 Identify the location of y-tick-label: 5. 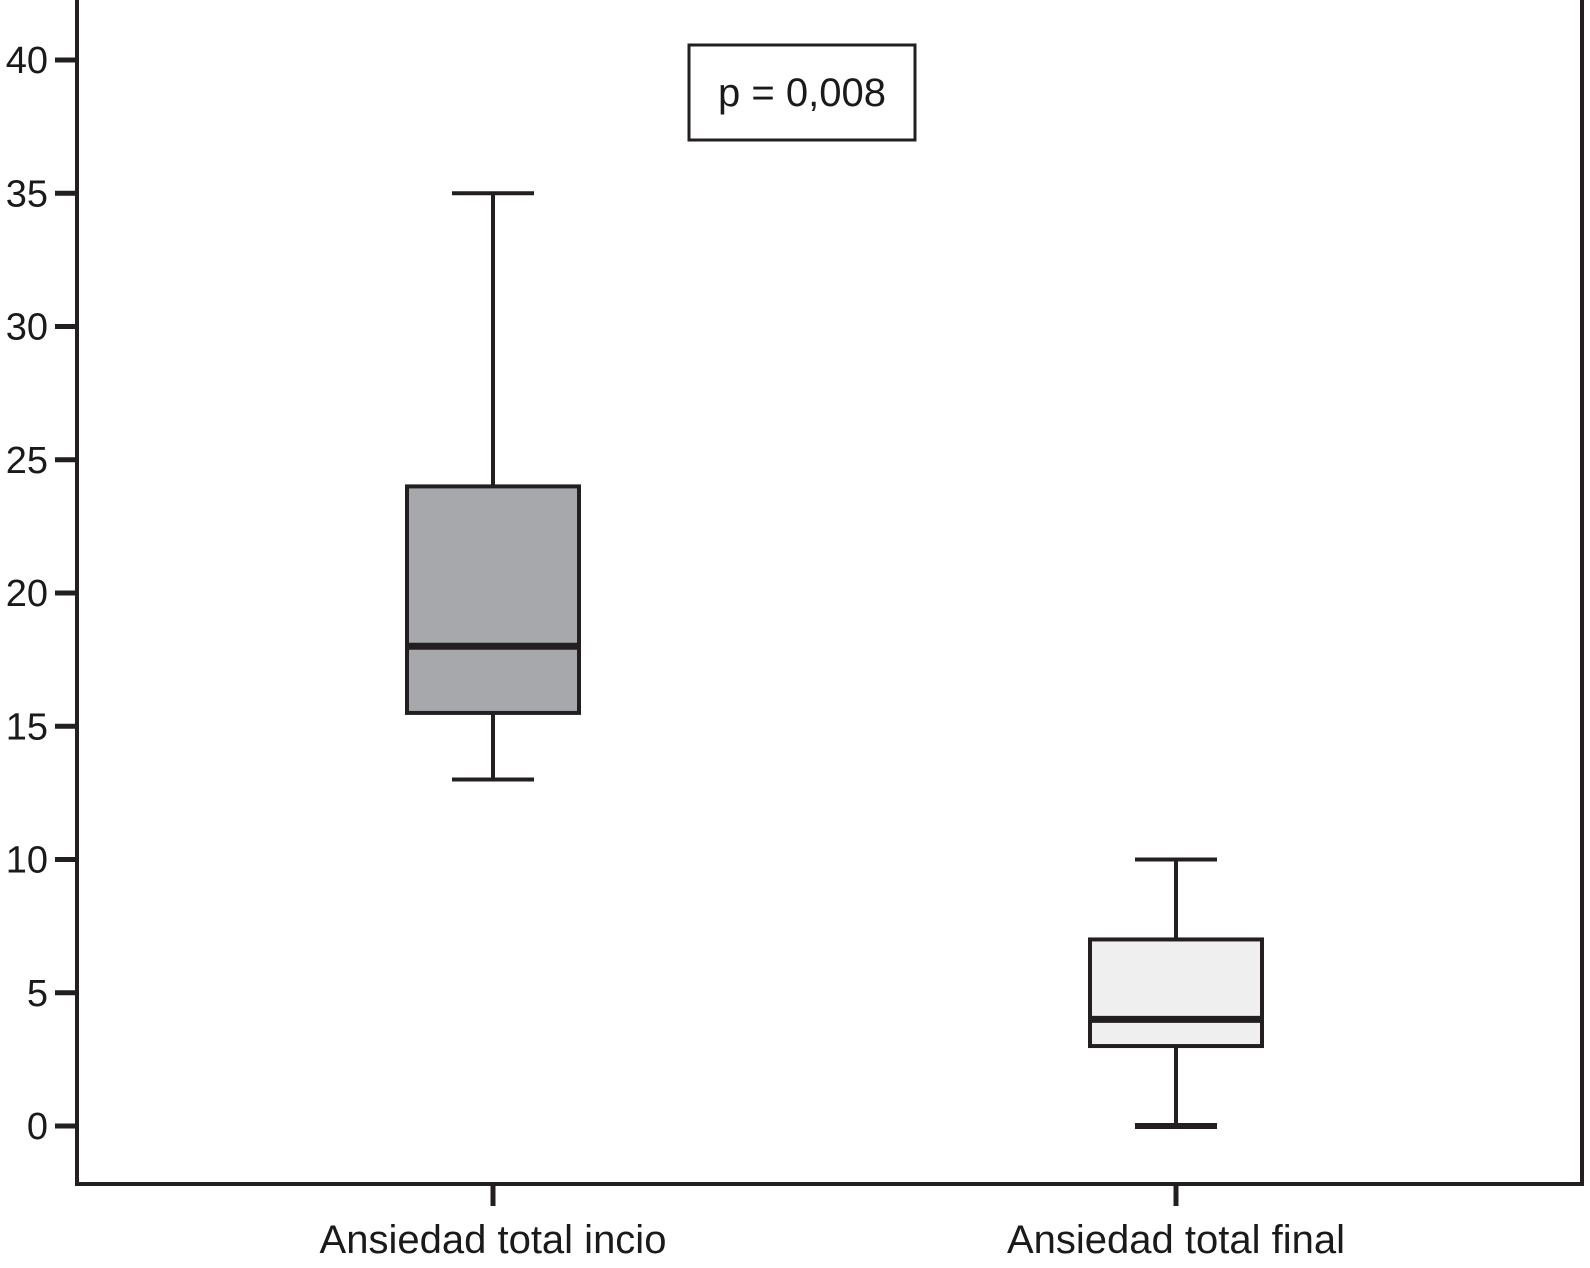
(37, 994).